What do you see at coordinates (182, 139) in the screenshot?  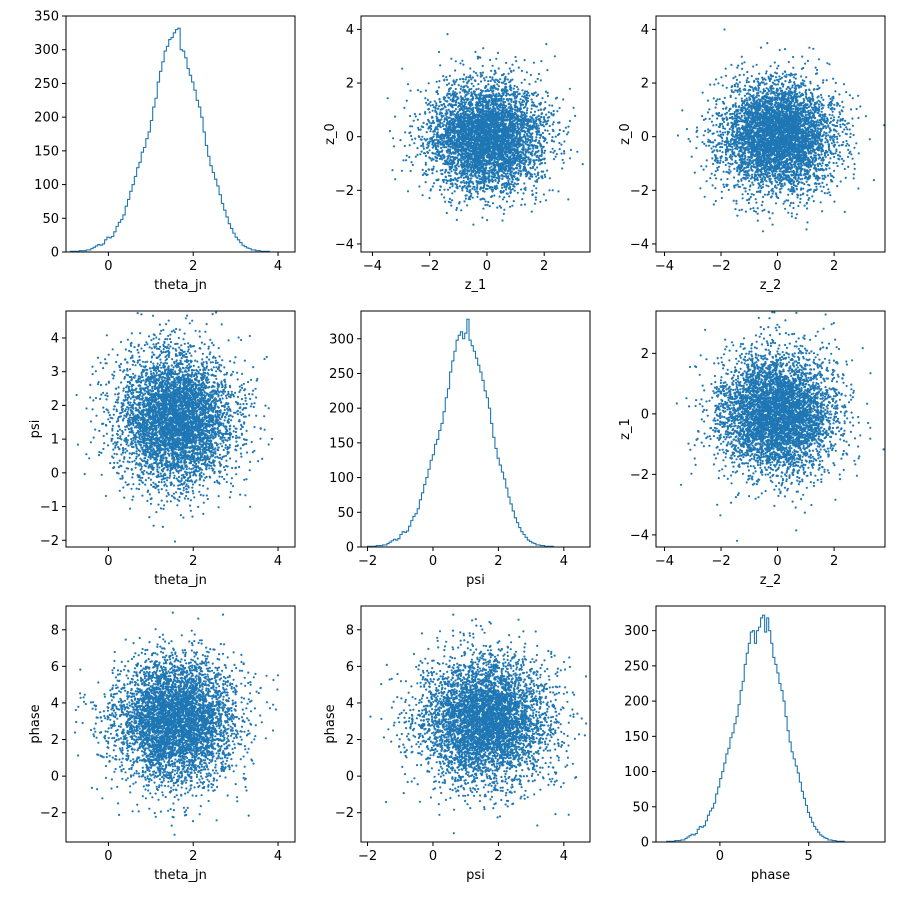 I see `histogram-step-line` at bounding box center [182, 139].